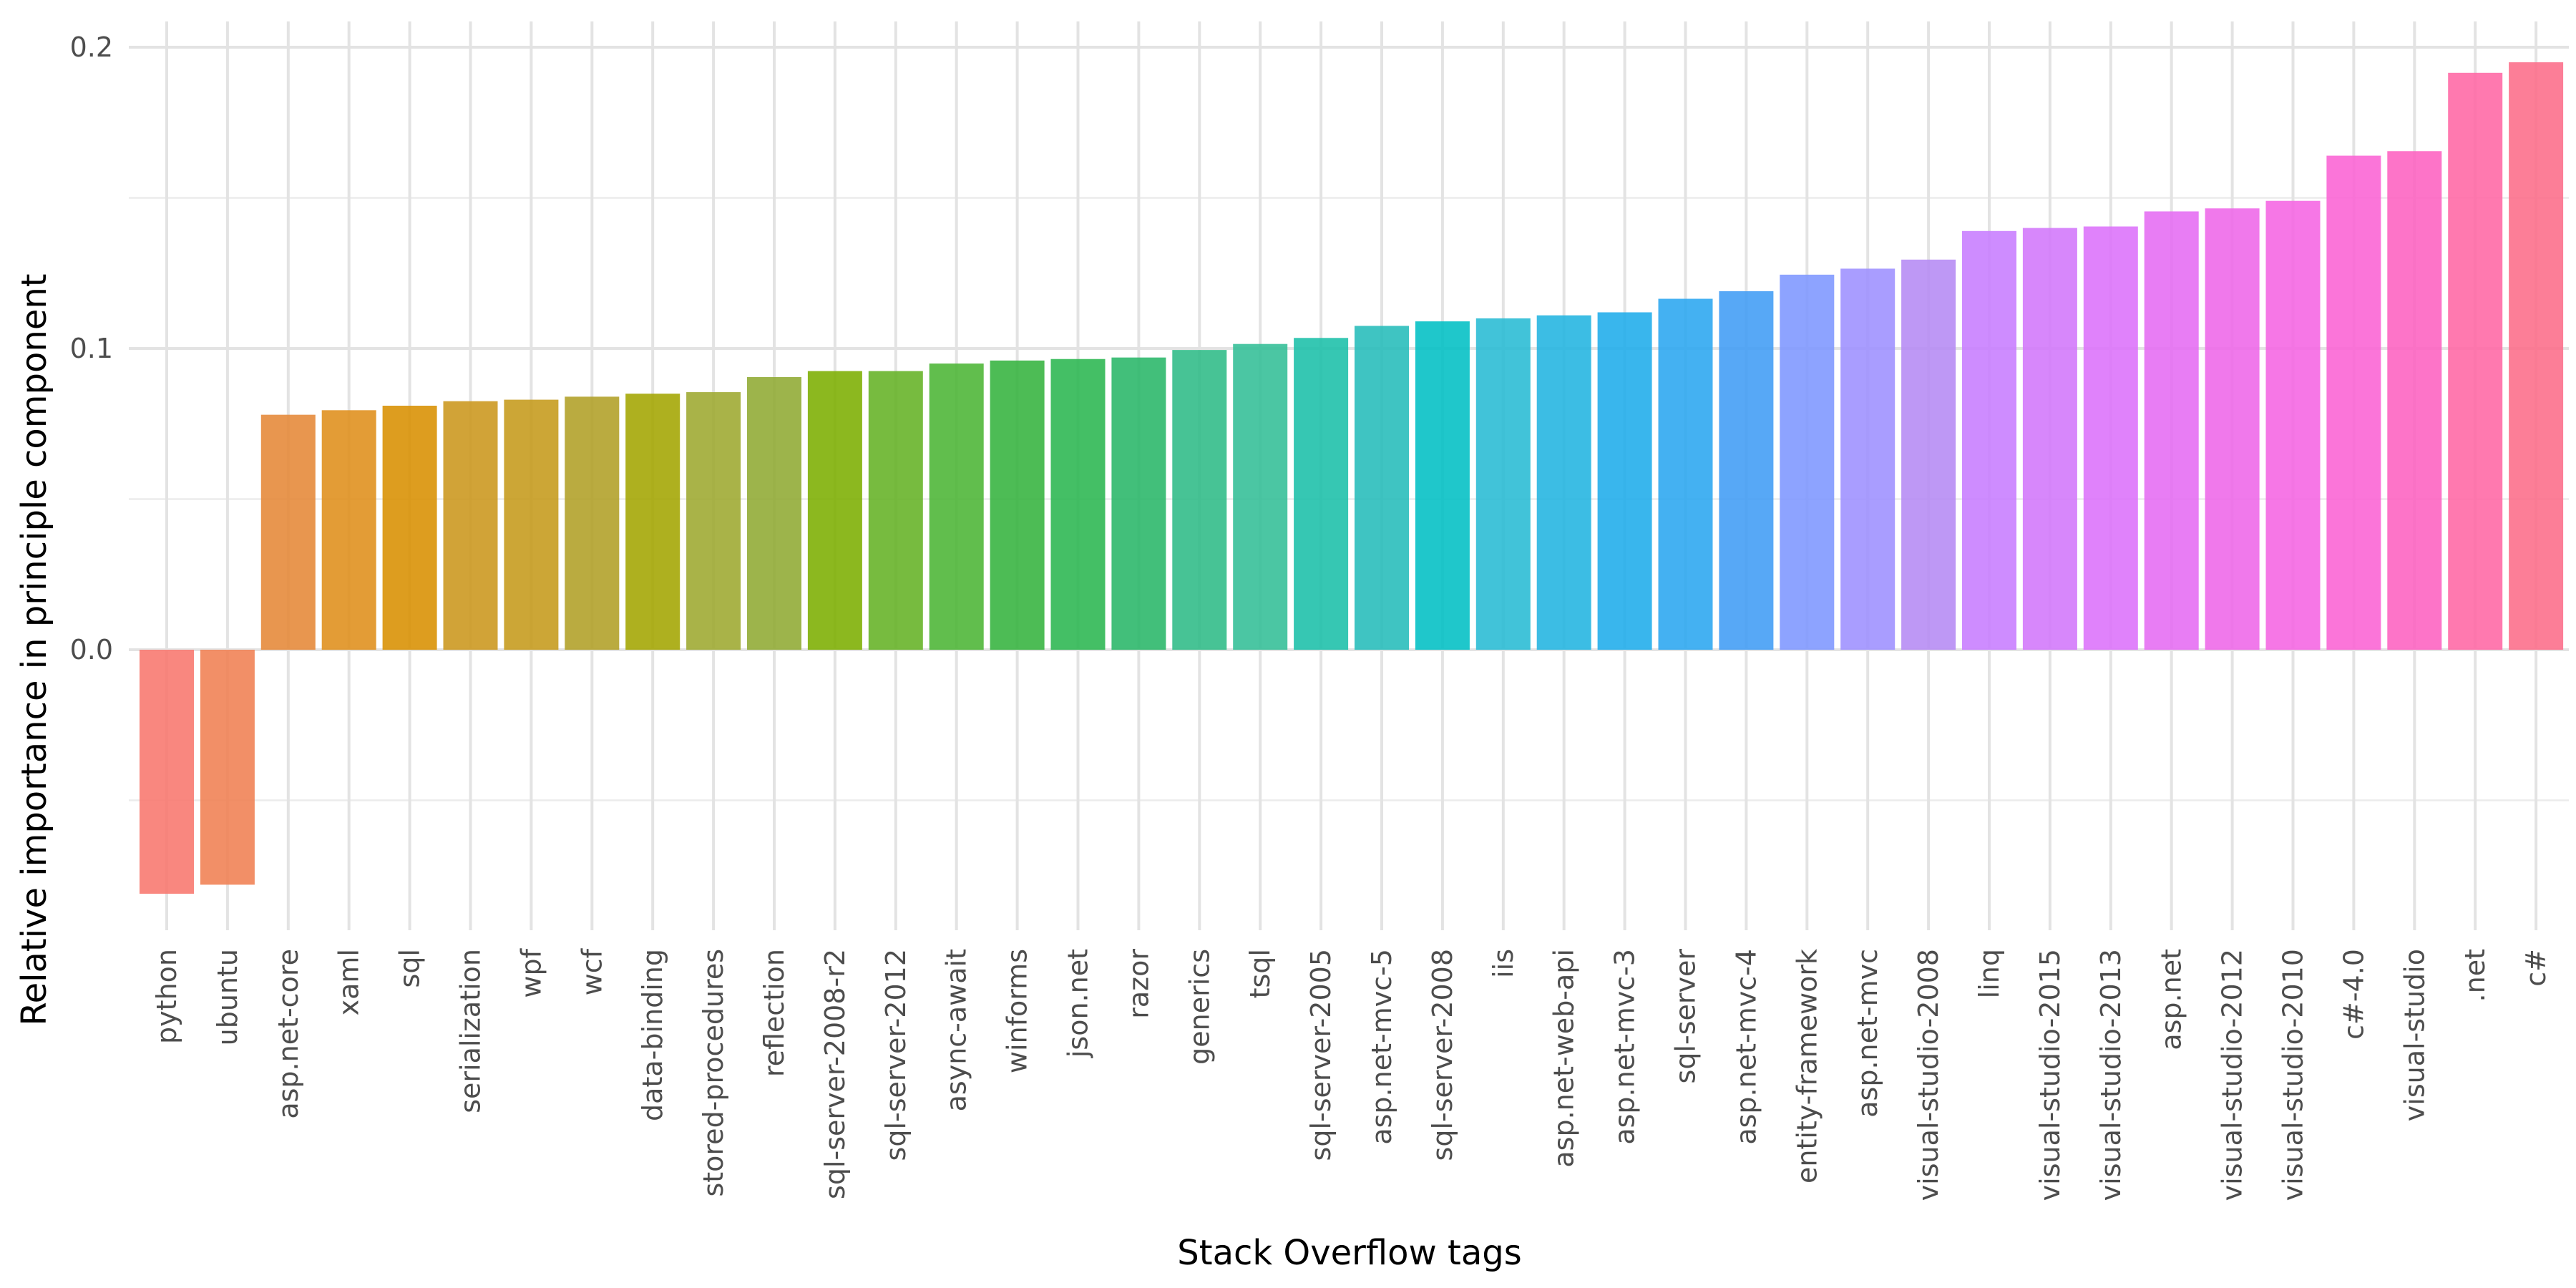 This screenshot has height=1288, width=2576. I want to click on bar-asp.net-core, so click(288, 532).